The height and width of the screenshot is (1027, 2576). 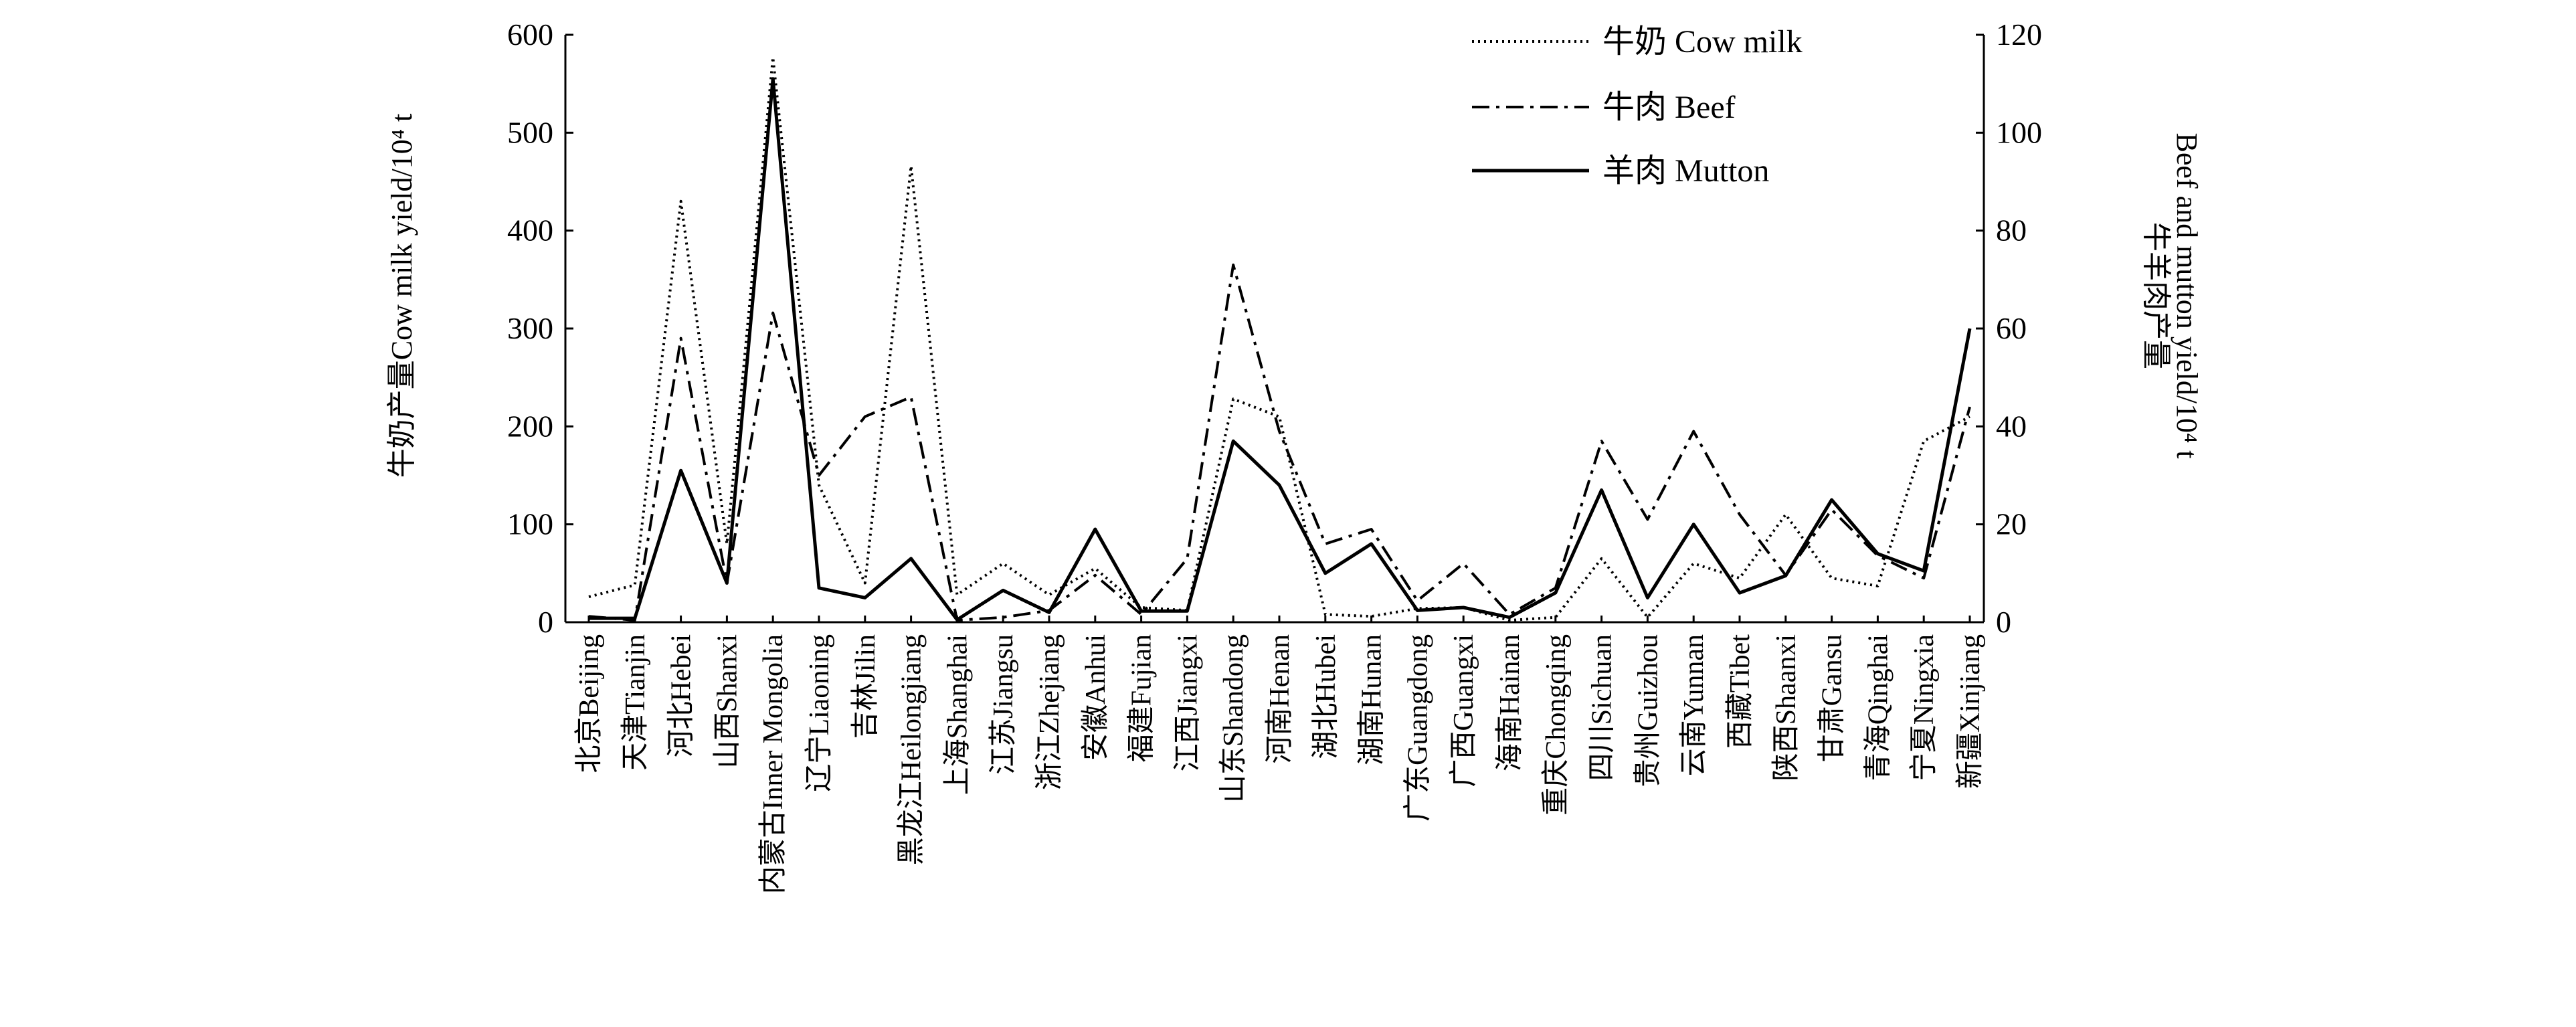 I want to click on x-tick-label: 浙江Zhejiang, so click(x=1049, y=712).